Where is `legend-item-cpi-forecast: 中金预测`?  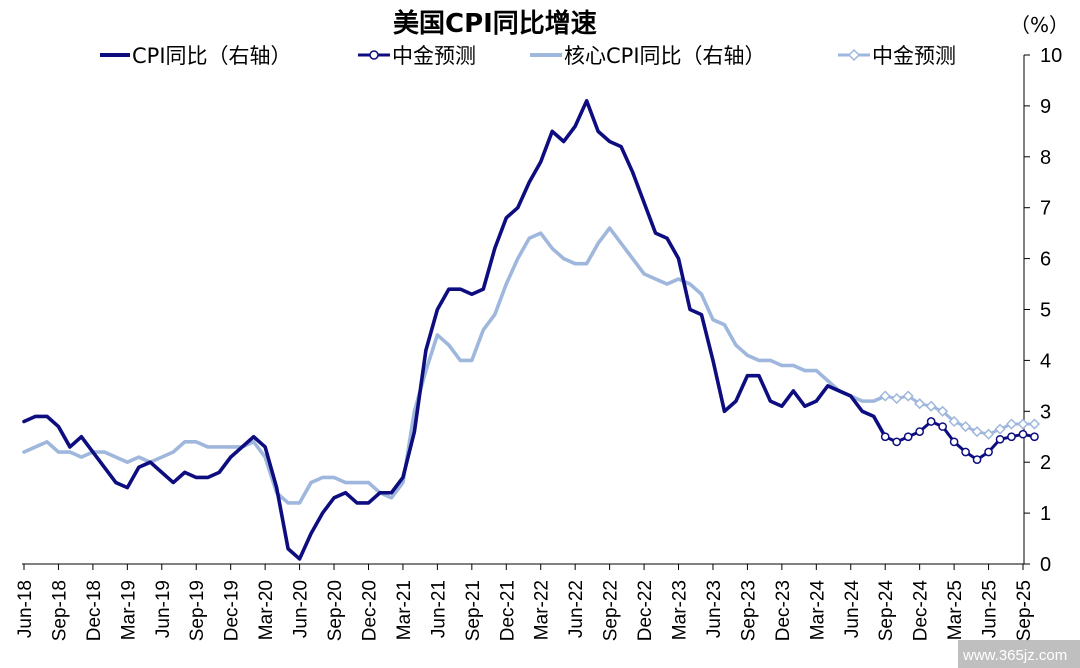
legend-item-cpi-forecast: 中金预测 is located at coordinates (417, 56).